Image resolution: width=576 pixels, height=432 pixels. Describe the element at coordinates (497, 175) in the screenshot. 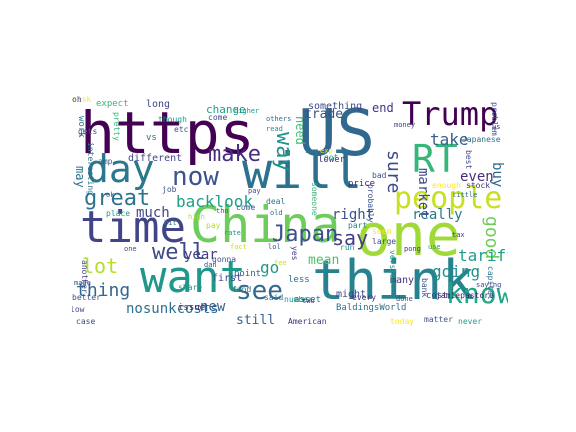

I see `cloud-word: buy` at that location.